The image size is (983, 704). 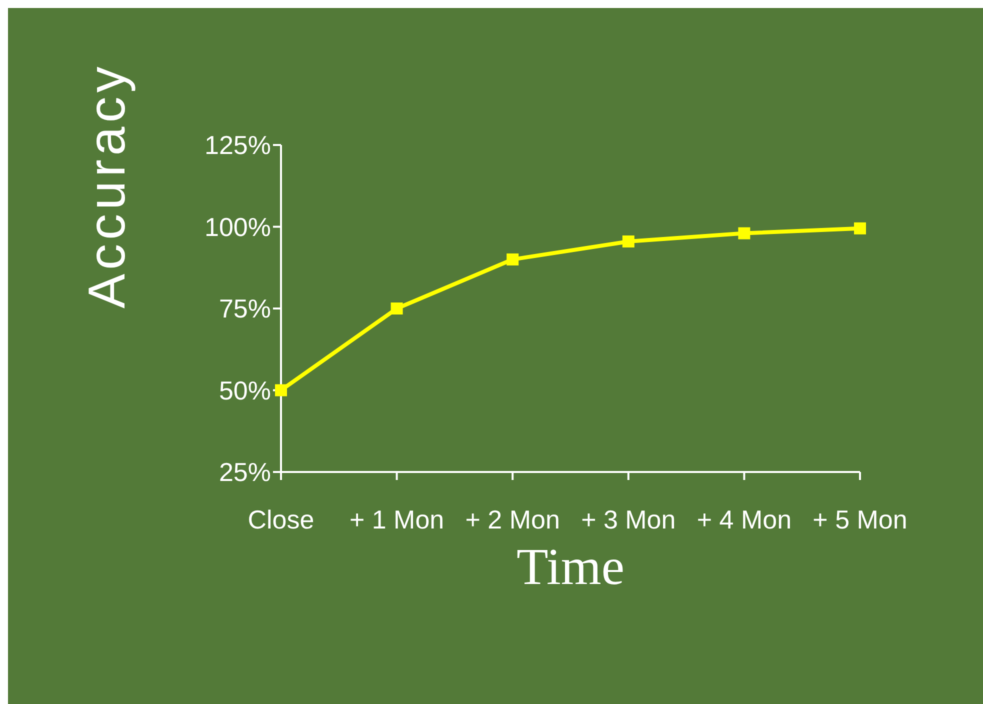 What do you see at coordinates (244, 390) in the screenshot?
I see `y-tick-label: 50%` at bounding box center [244, 390].